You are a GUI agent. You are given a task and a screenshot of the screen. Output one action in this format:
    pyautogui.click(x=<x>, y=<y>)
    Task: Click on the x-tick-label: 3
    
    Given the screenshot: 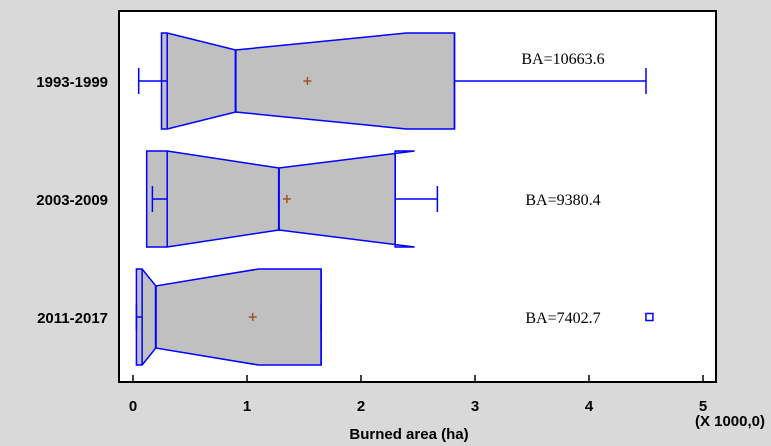 What is the action you would take?
    pyautogui.click(x=475, y=406)
    